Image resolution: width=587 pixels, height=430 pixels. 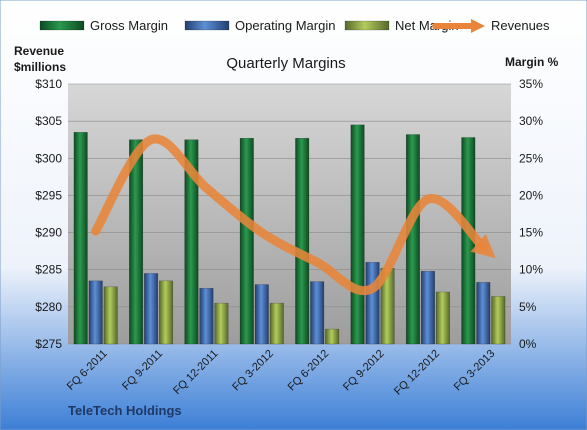 What do you see at coordinates (531, 121) in the screenshot?
I see `right-tick-label: 30%` at bounding box center [531, 121].